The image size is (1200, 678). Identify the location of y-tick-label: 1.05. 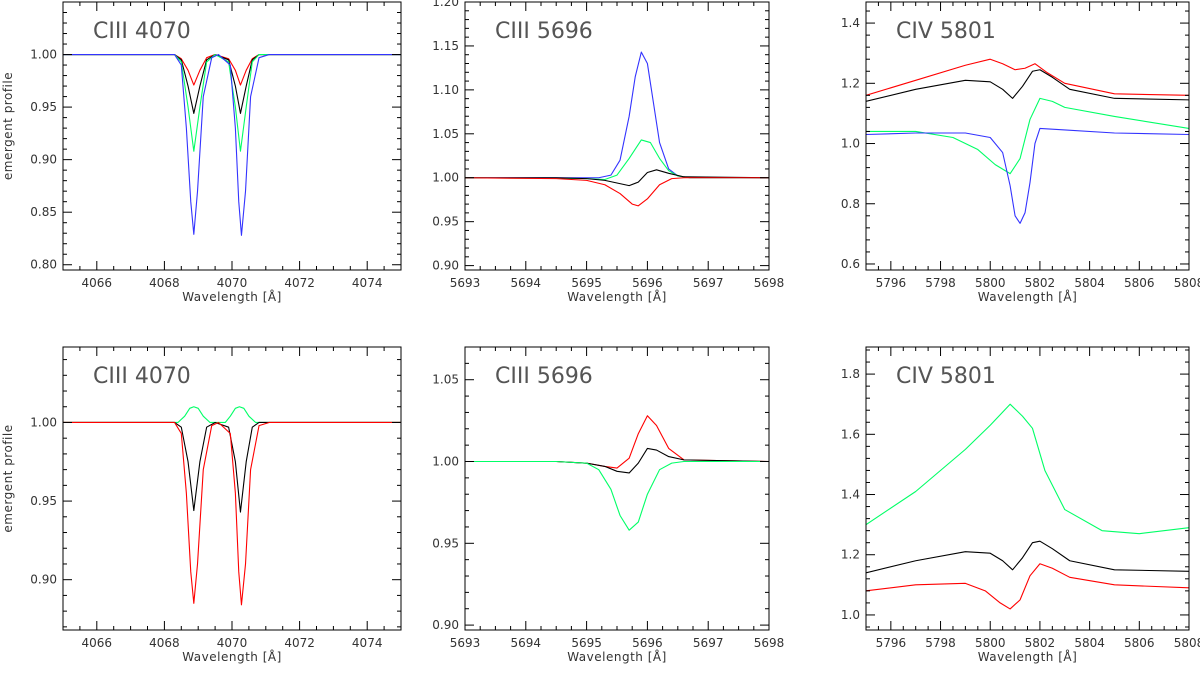
(445, 380).